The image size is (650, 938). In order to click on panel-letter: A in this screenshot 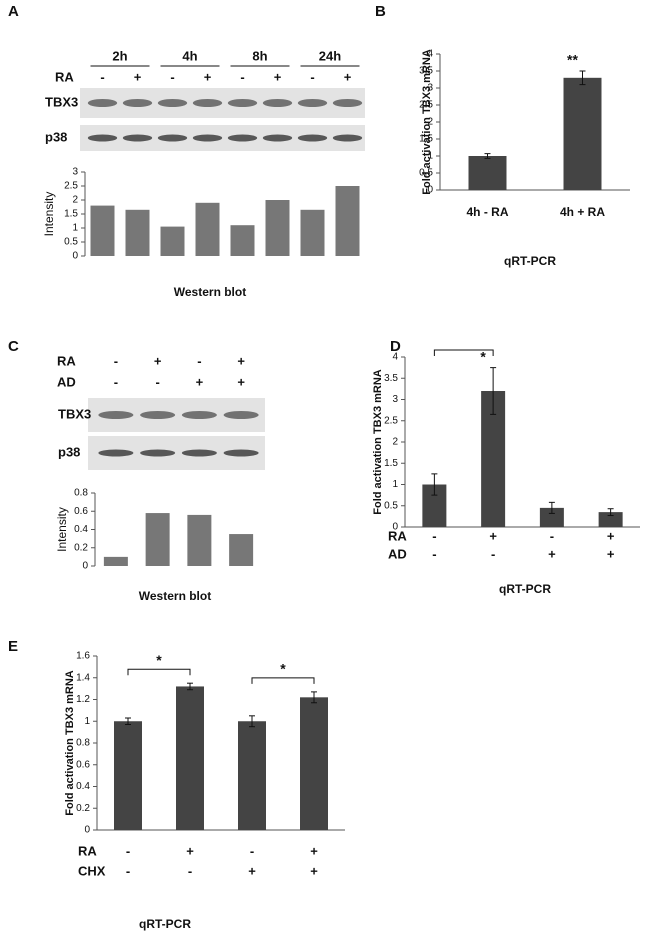, I will do `click(13, 11)`.